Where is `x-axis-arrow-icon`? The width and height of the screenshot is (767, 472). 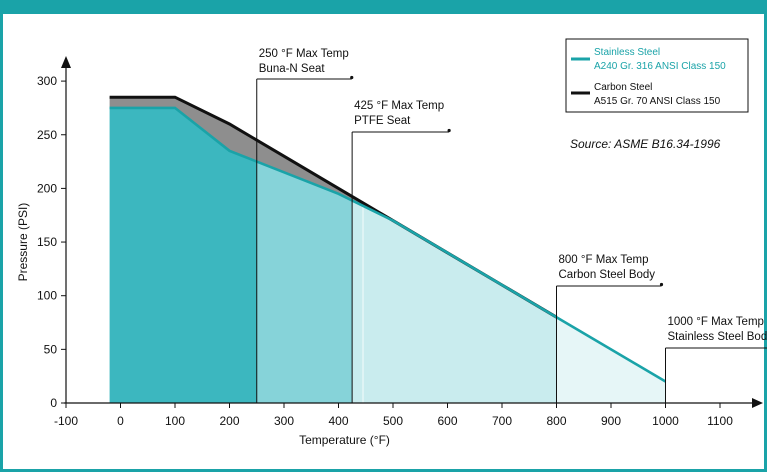
x-axis-arrow-icon is located at coordinates (757, 403).